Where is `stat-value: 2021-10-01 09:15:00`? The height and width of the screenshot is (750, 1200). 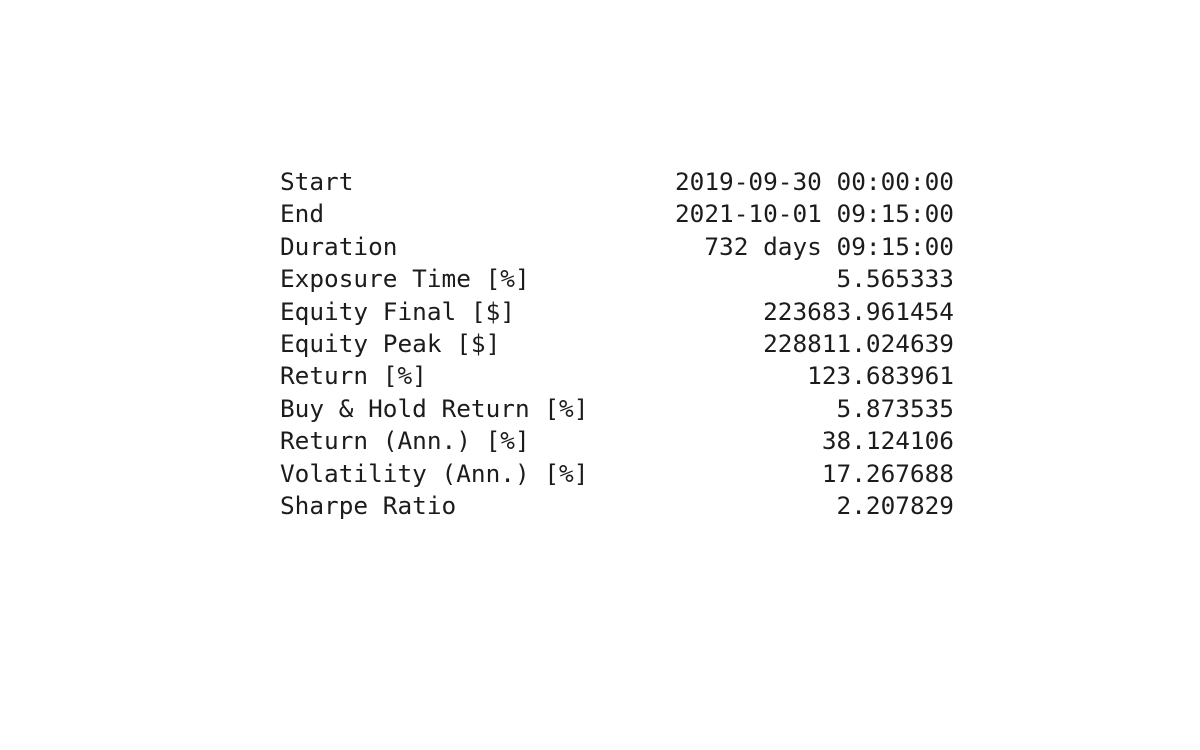 stat-value: 2021-10-01 09:15:00 is located at coordinates (814, 214).